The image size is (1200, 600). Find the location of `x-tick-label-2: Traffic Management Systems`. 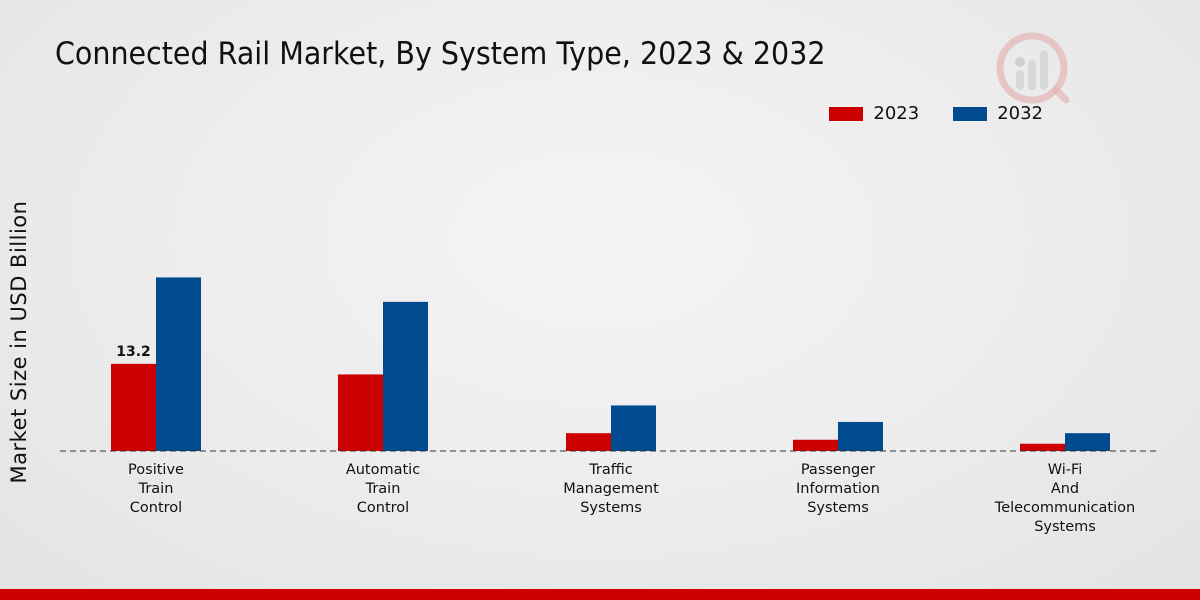

x-tick-label-2: Traffic Management Systems is located at coordinates (611, 489).